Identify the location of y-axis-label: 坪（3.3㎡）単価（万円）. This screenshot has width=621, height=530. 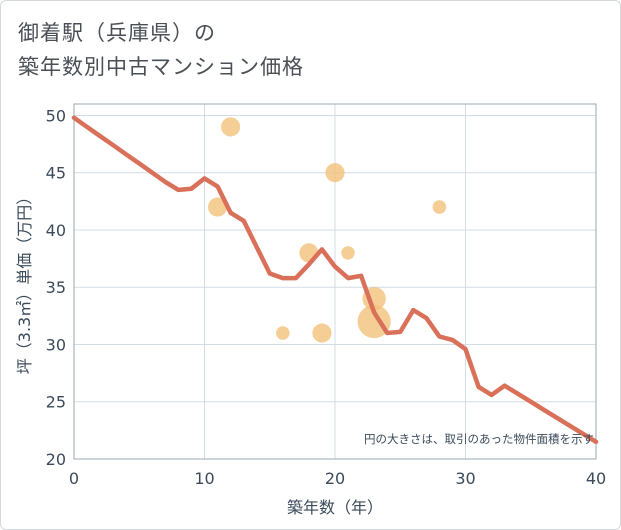
(24, 281).